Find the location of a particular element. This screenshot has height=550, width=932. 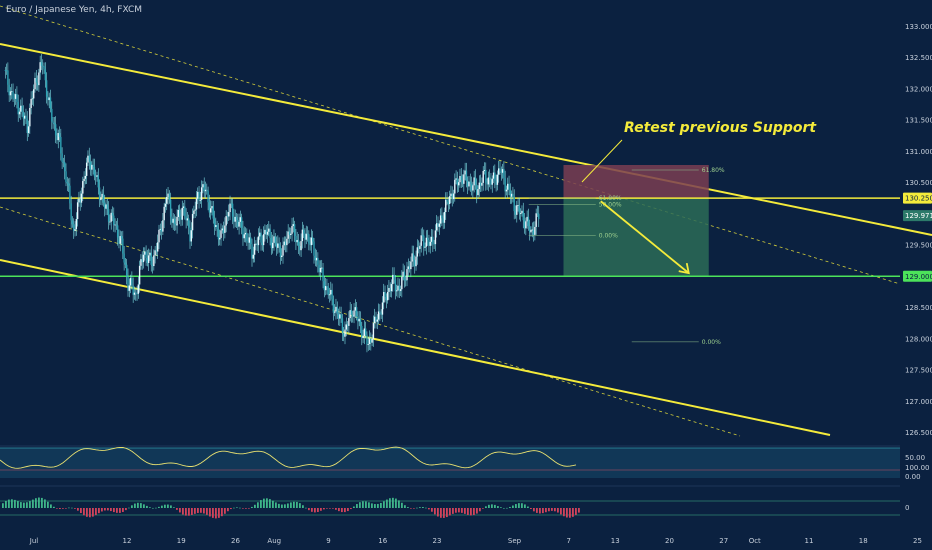

projection-arrow-head is located at coordinates (684, 268).